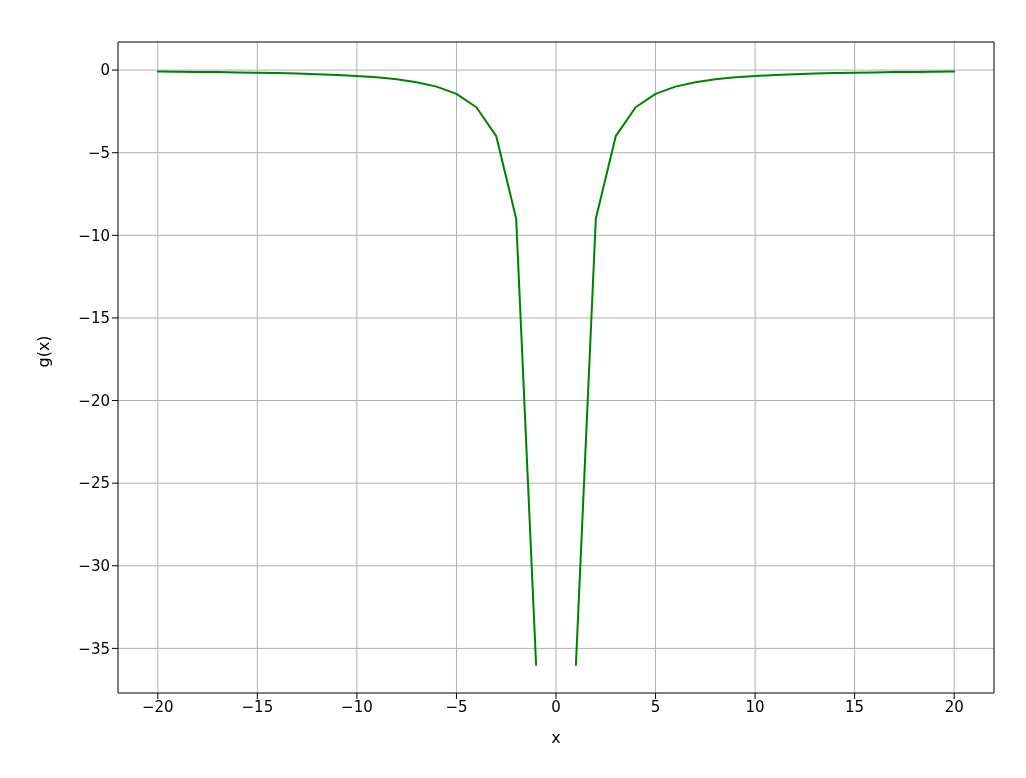 Image resolution: width=1026 pixels, height=778 pixels. I want to click on y-tick-label: −5, so click(98, 153).